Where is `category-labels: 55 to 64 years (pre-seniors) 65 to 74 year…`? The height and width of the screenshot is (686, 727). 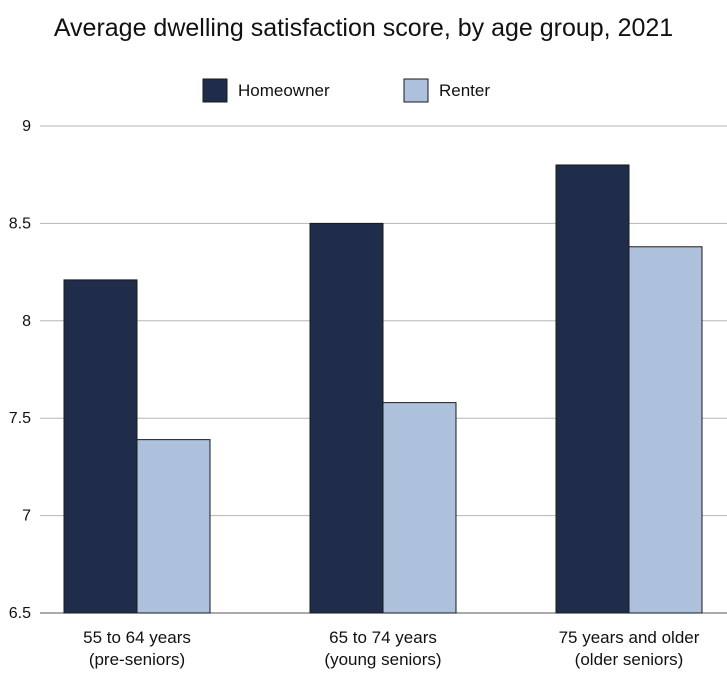
category-labels: 55 to 64 years (pre-seniors) 65 to 74 year… is located at coordinates (391, 648).